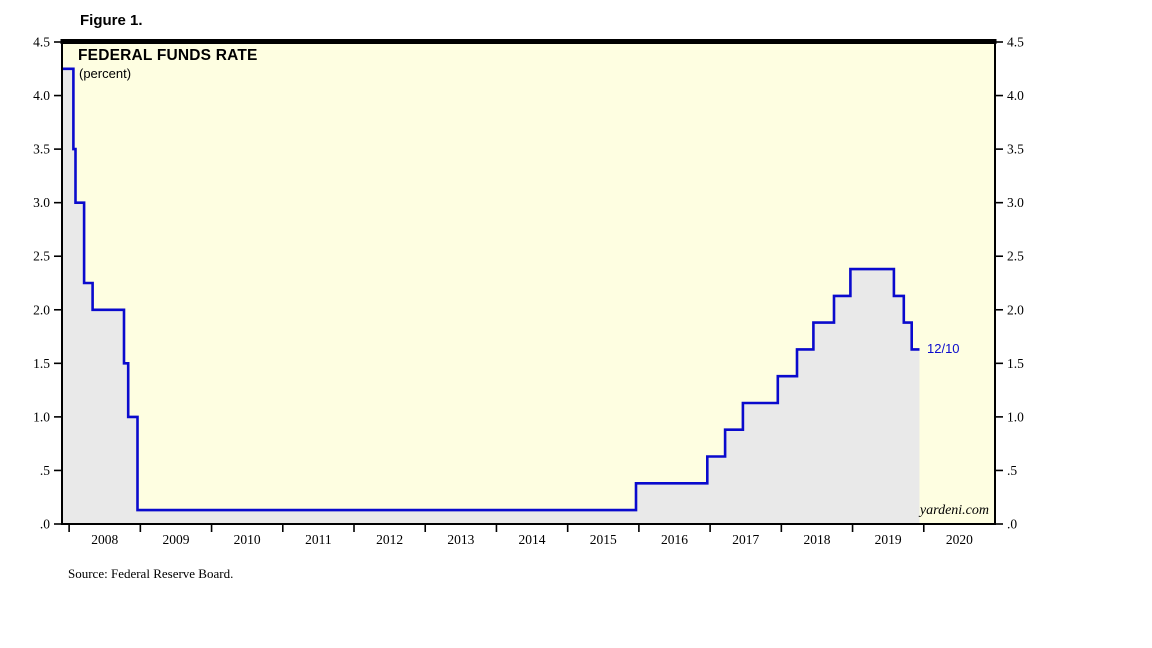  Describe the element at coordinates (389, 539) in the screenshot. I see `x-tick-label: 2012` at that location.